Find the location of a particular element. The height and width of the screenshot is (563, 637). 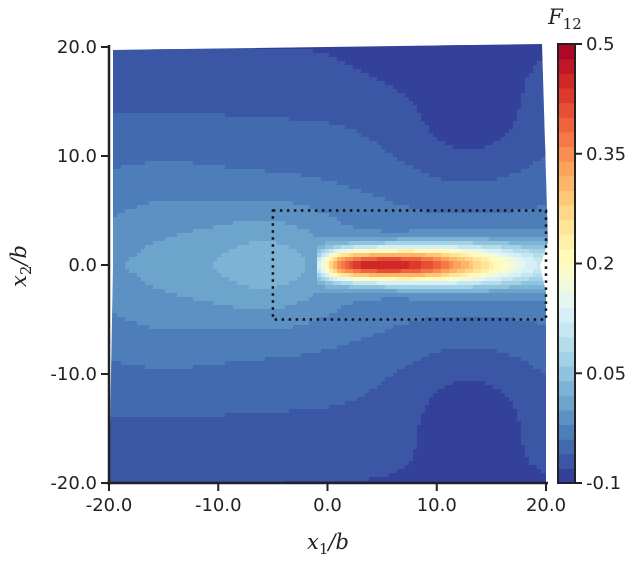

x-tick-label: 20.0 is located at coordinates (546, 505).